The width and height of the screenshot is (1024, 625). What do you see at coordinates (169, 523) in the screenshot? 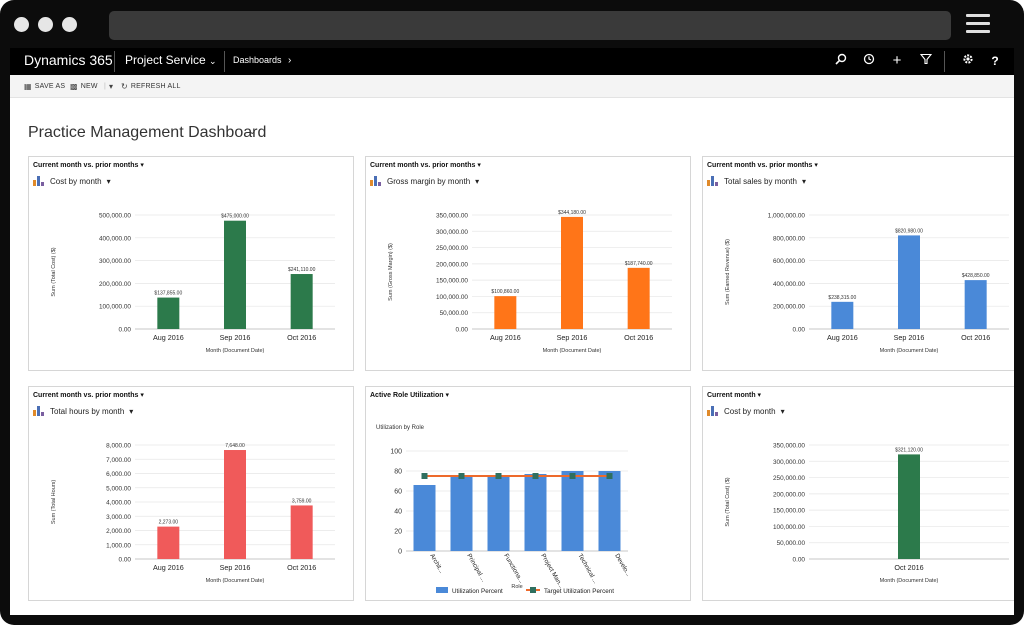
I see `data-label: 2,273.00` at bounding box center [169, 523].